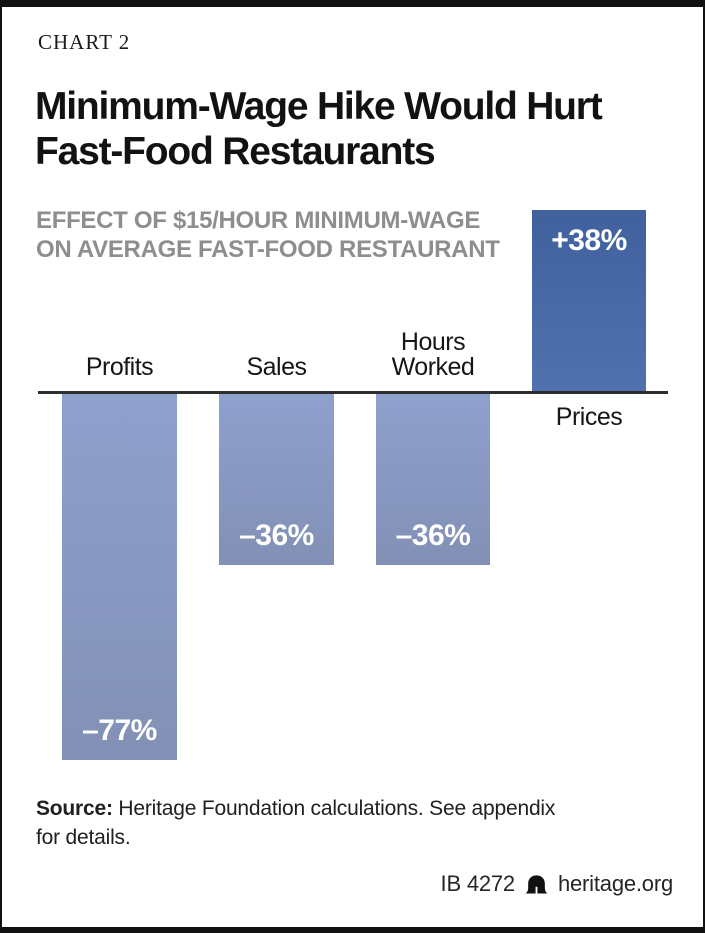 The width and height of the screenshot is (705, 933). What do you see at coordinates (1, 466) in the screenshot?
I see `left-border` at bounding box center [1, 466].